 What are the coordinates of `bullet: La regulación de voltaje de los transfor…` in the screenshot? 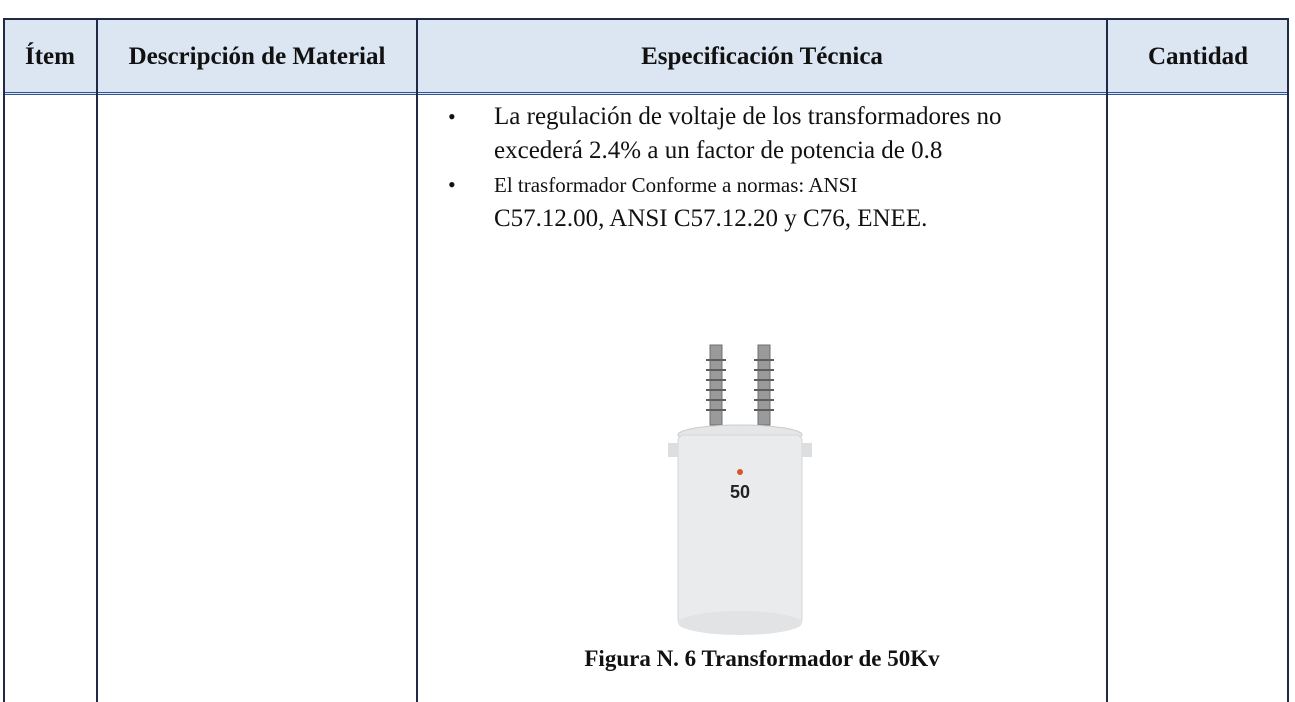 It's located at (767, 134).